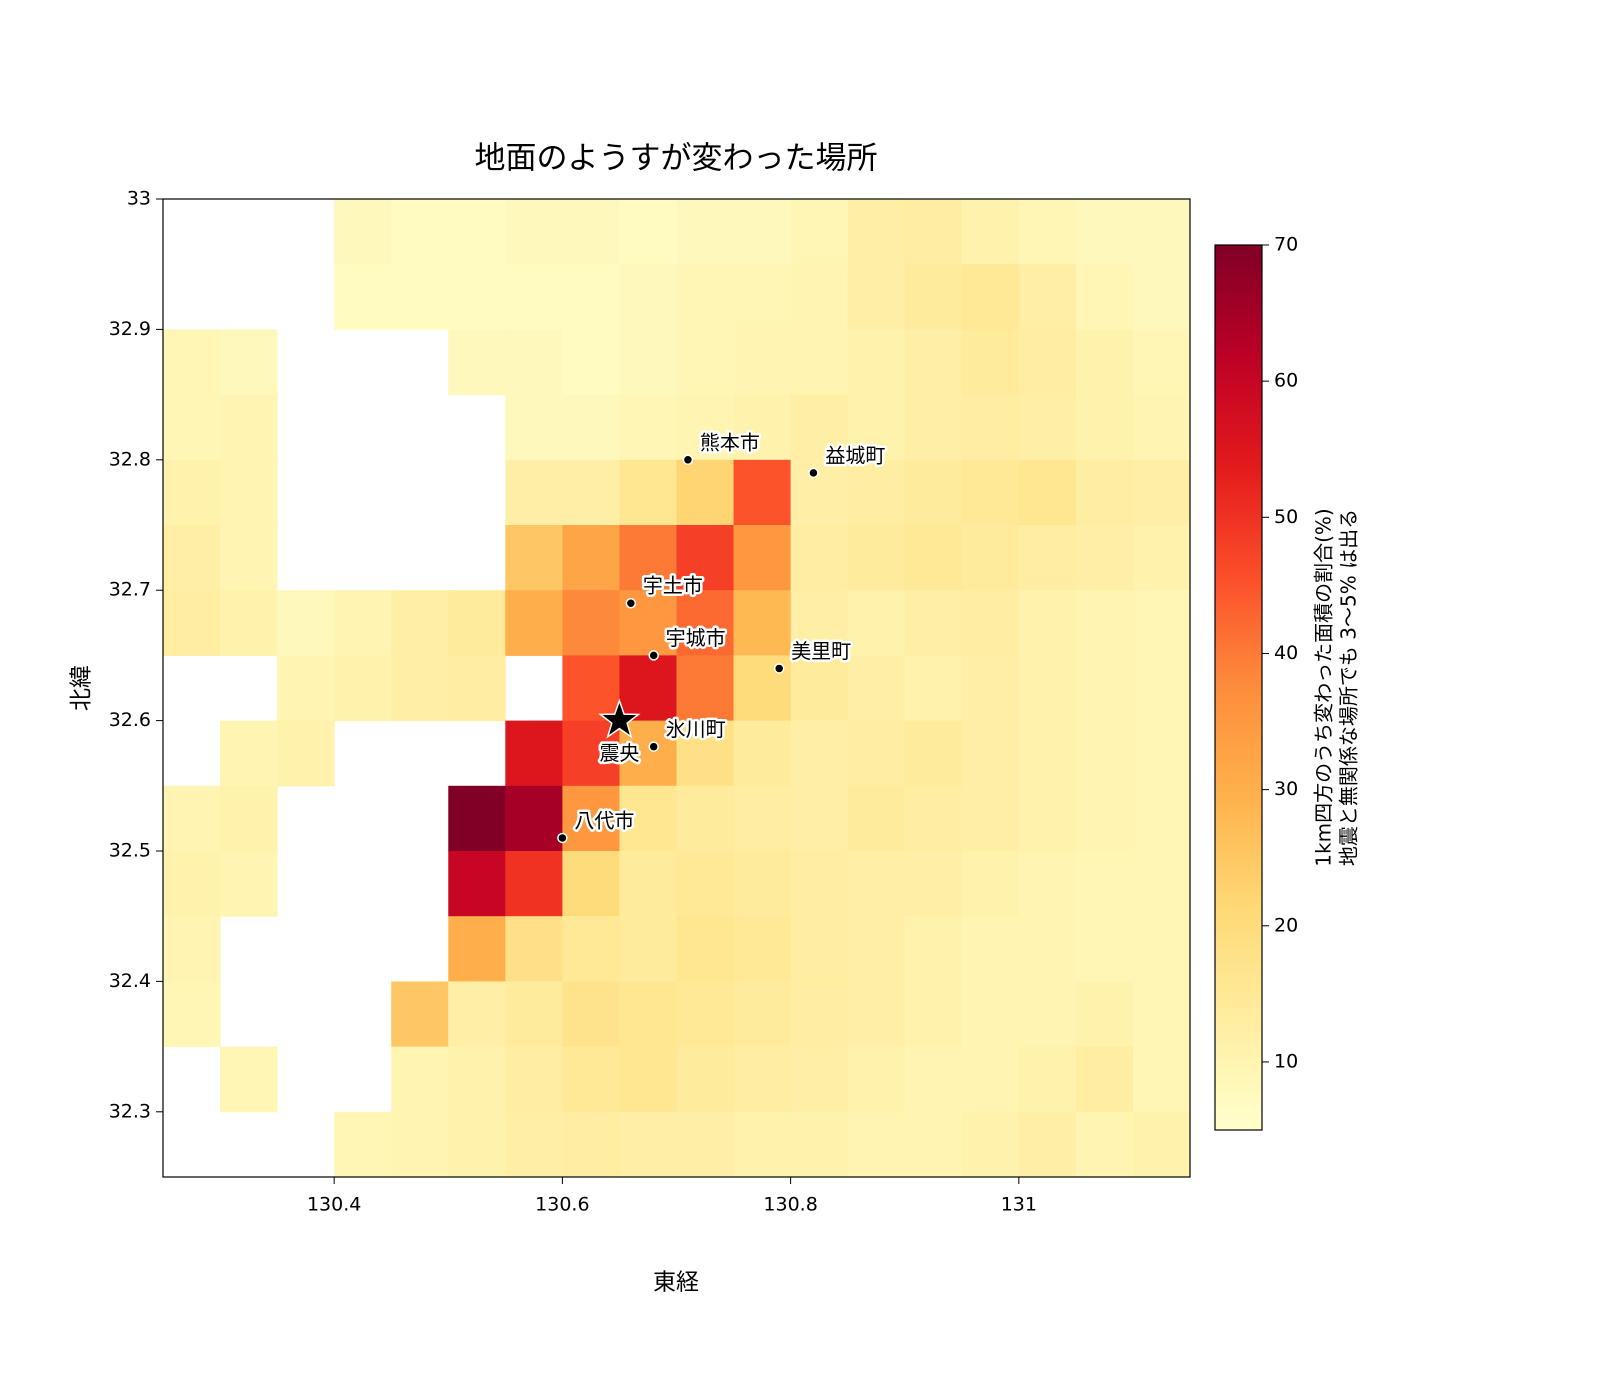 The width and height of the screenshot is (1610, 1400). What do you see at coordinates (1286, 653) in the screenshot?
I see `colorbar-tick-label: 40` at bounding box center [1286, 653].